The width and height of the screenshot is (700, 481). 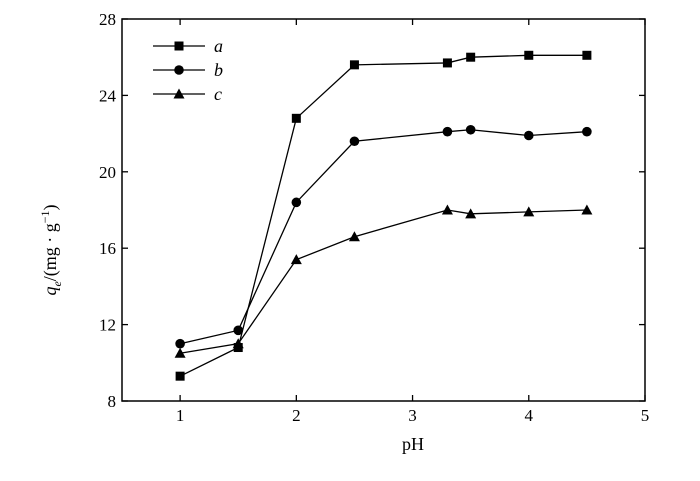 I want to click on y-tick-label: 24, so click(x=108, y=95).